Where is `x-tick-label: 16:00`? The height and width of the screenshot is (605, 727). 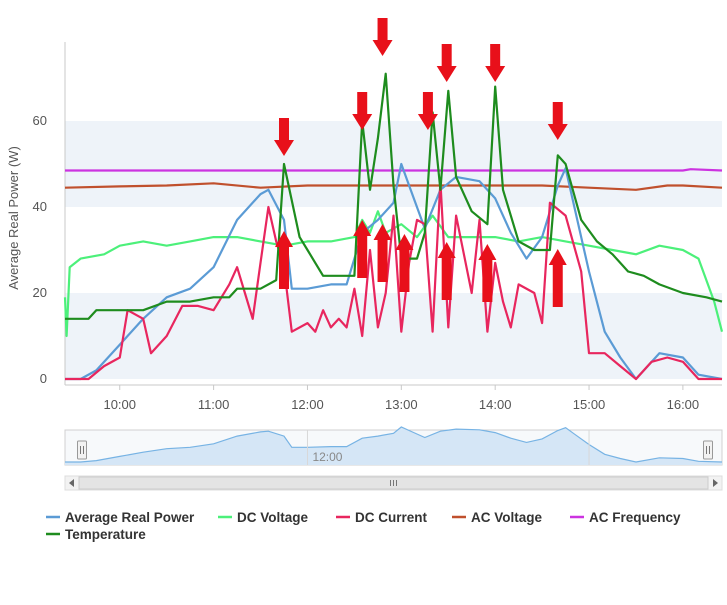 x-tick-label: 16:00 is located at coordinates (683, 404).